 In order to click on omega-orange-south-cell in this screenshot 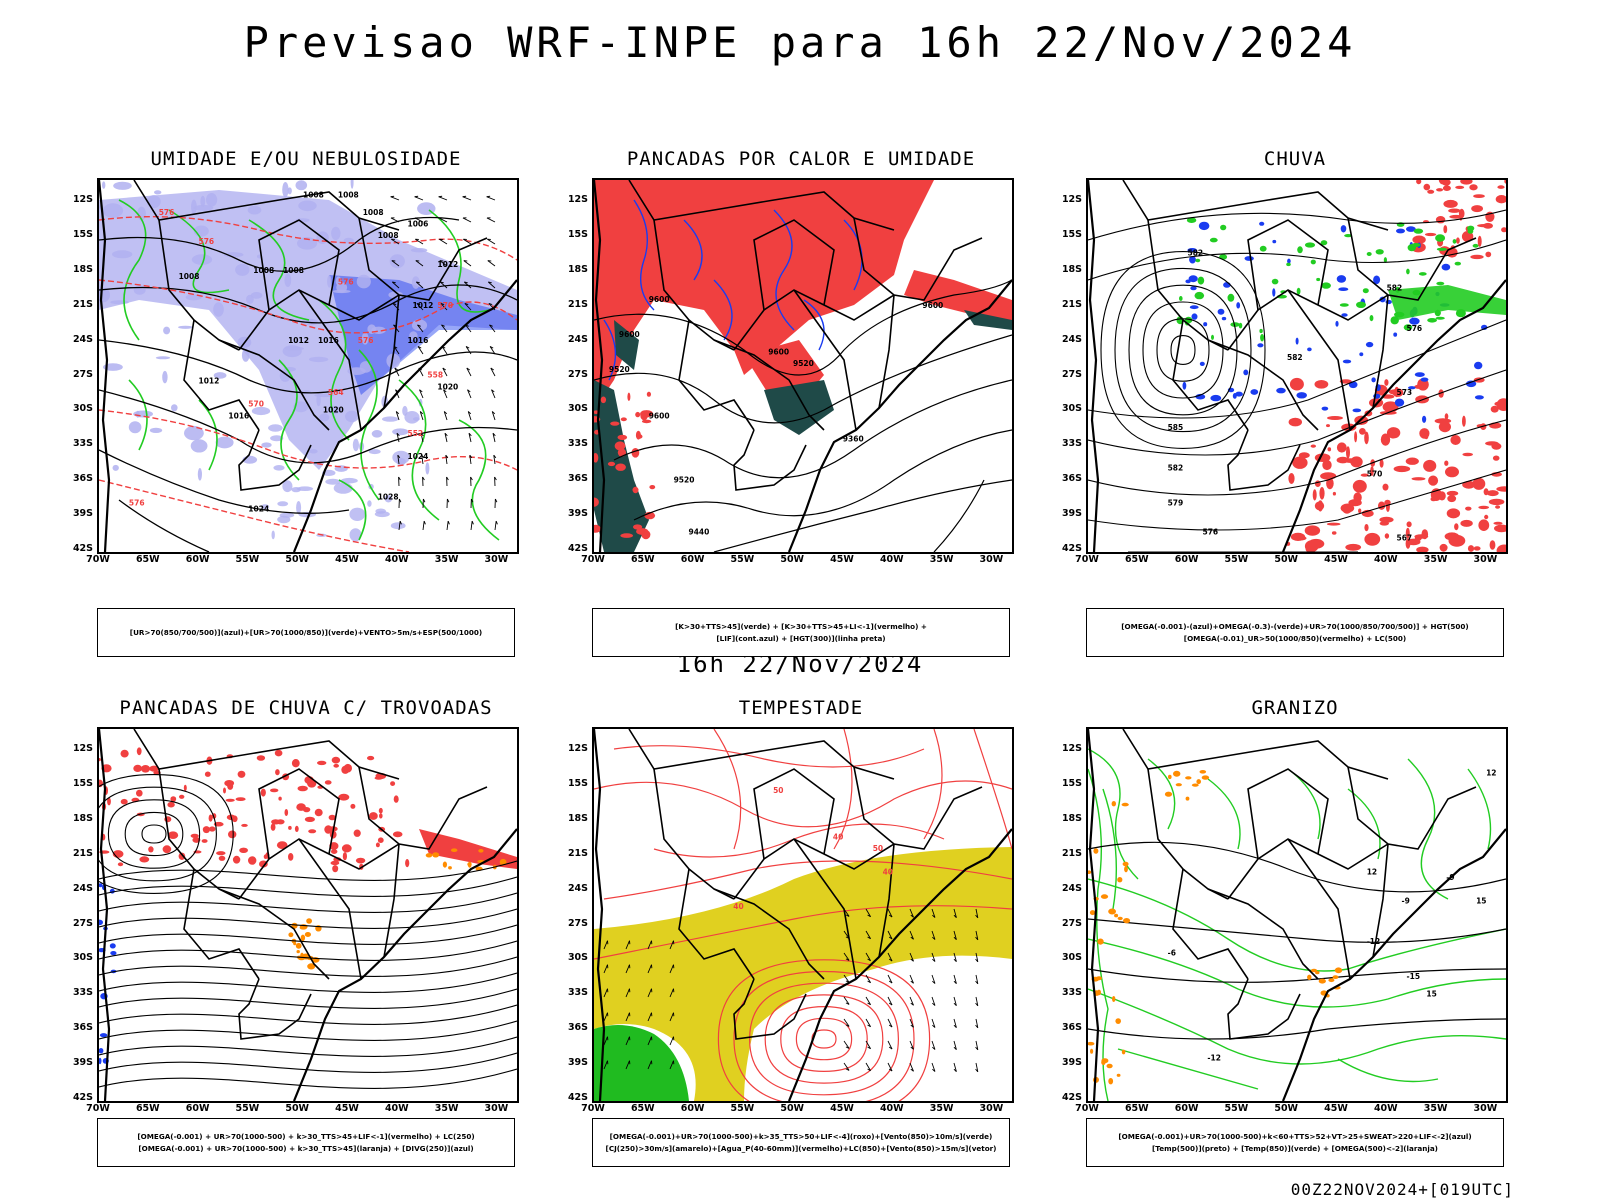, I will do `click(1322, 981)`.